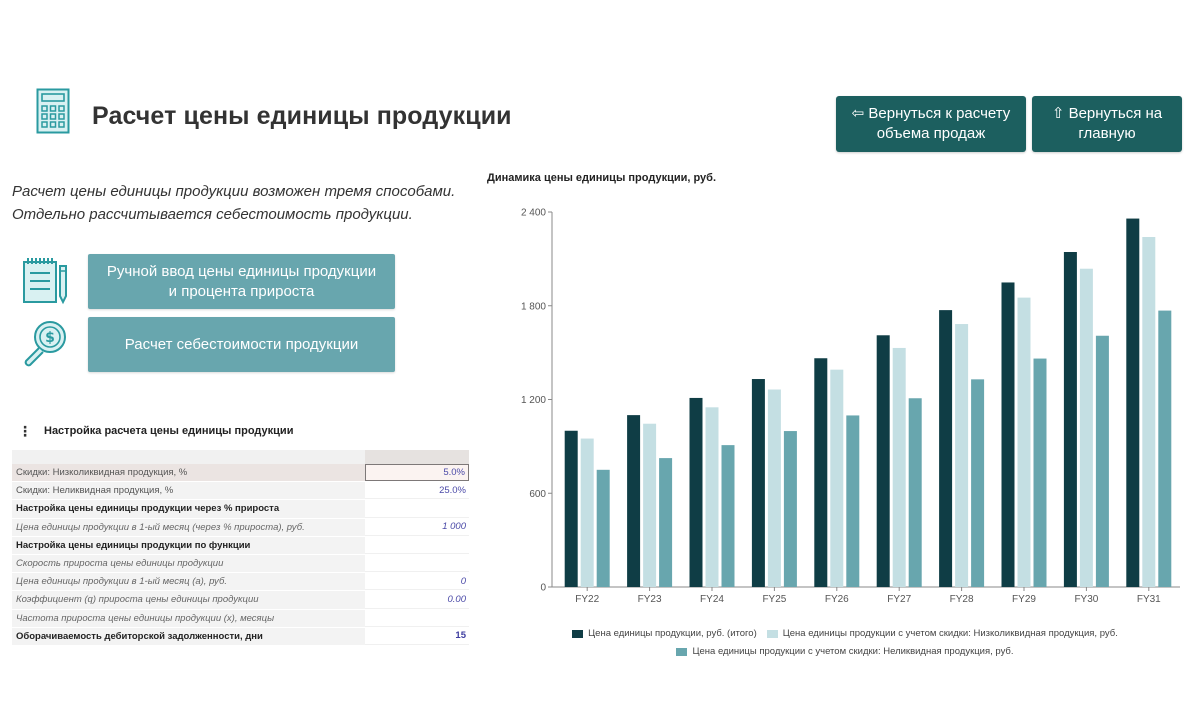  What do you see at coordinates (188, 491) in the screenshot?
I see `settings-row-label: Скидки: Неликвидная продукция, %` at bounding box center [188, 491].